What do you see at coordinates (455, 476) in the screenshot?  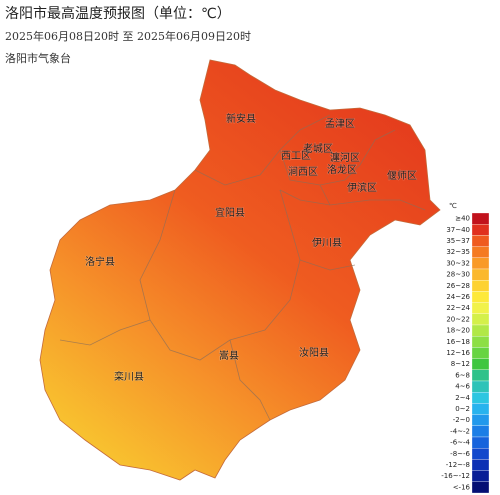 I see `legend-label: -16~-12` at bounding box center [455, 476].